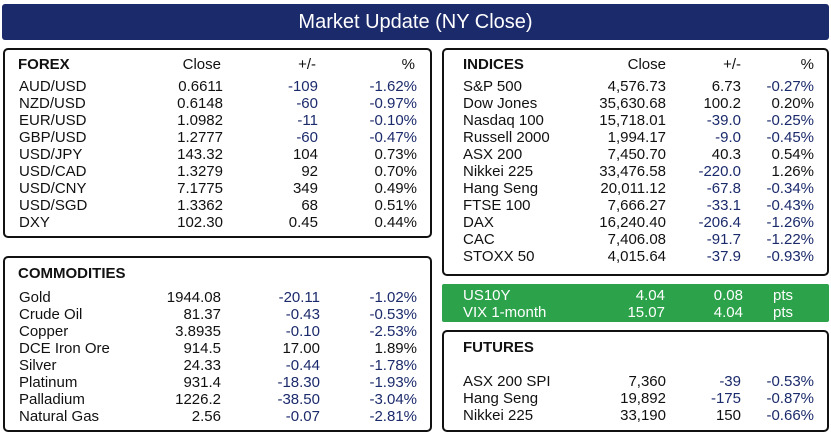  Describe the element at coordinates (415, 22) in the screenshot. I see `page-title: Market Update (NY Close)` at that location.